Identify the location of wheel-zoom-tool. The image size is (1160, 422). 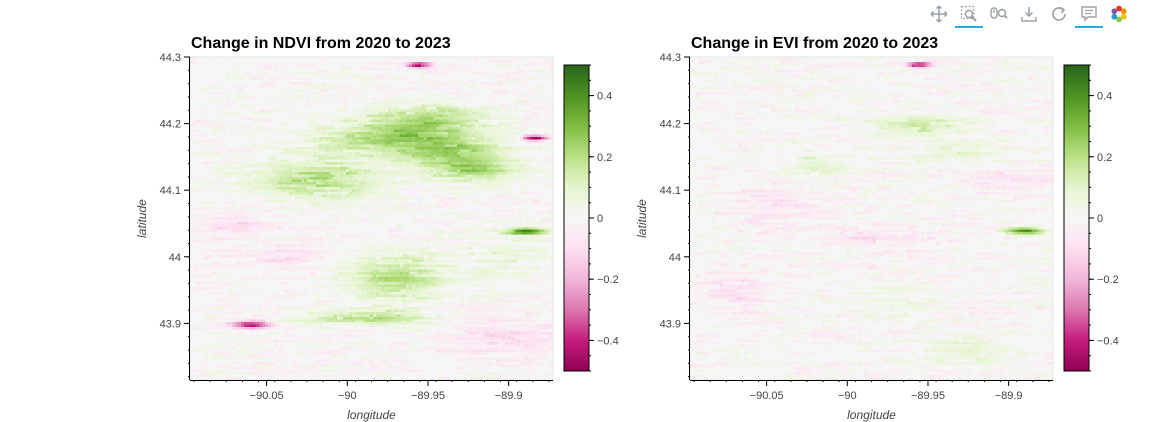
(999, 14).